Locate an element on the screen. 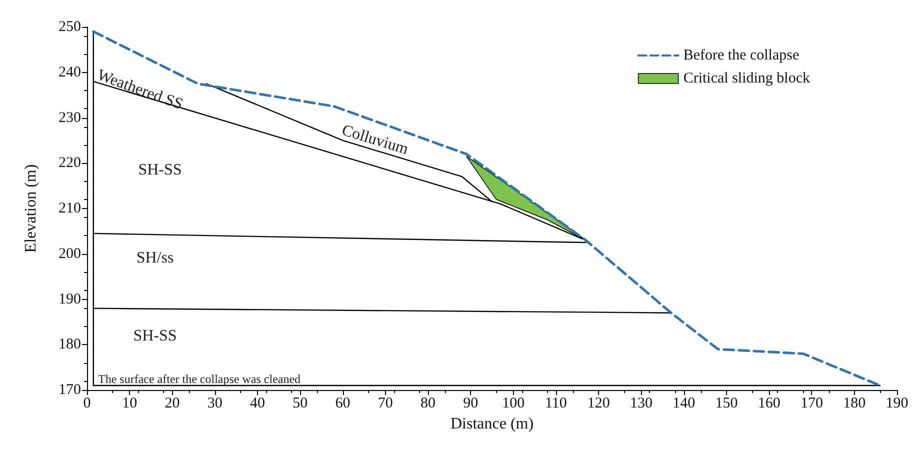  y-tick-label: 230 is located at coordinates (69, 118).